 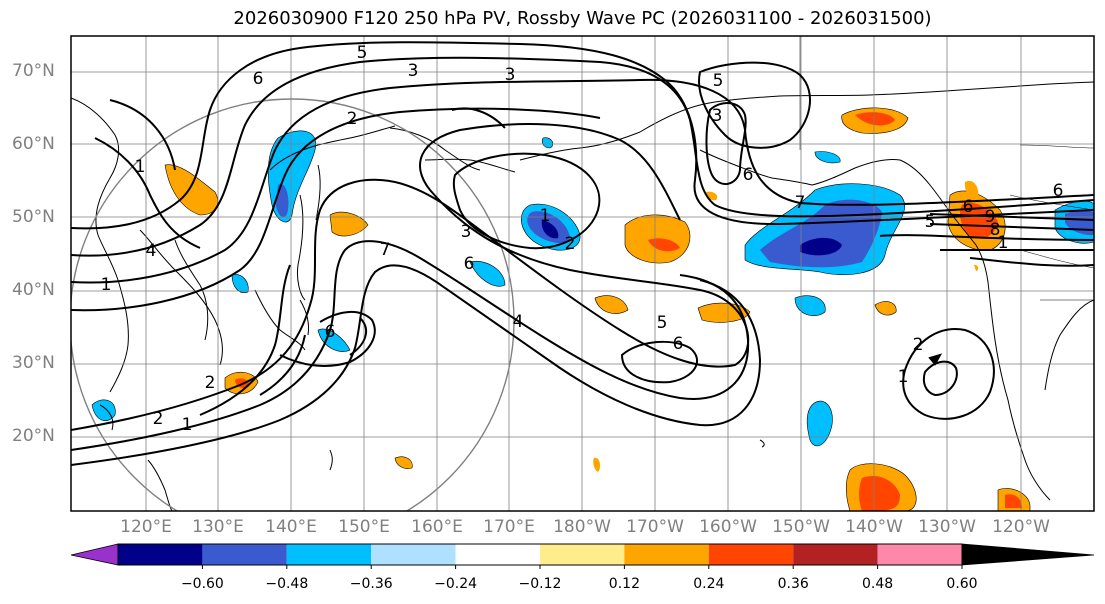 I want to click on lat-label: 60°N, so click(x=33, y=144).